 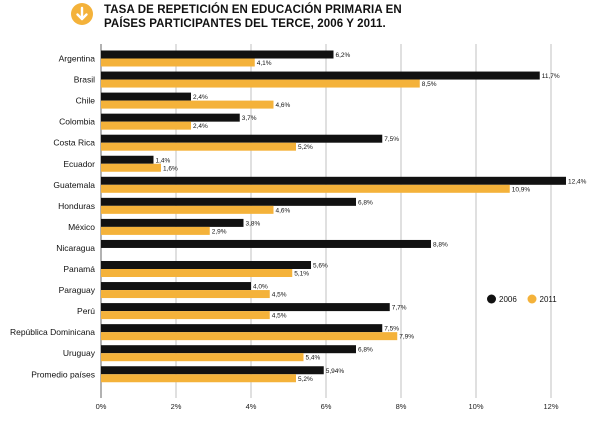 What do you see at coordinates (326, 406) in the screenshot?
I see `x-tick-label: 6%` at bounding box center [326, 406].